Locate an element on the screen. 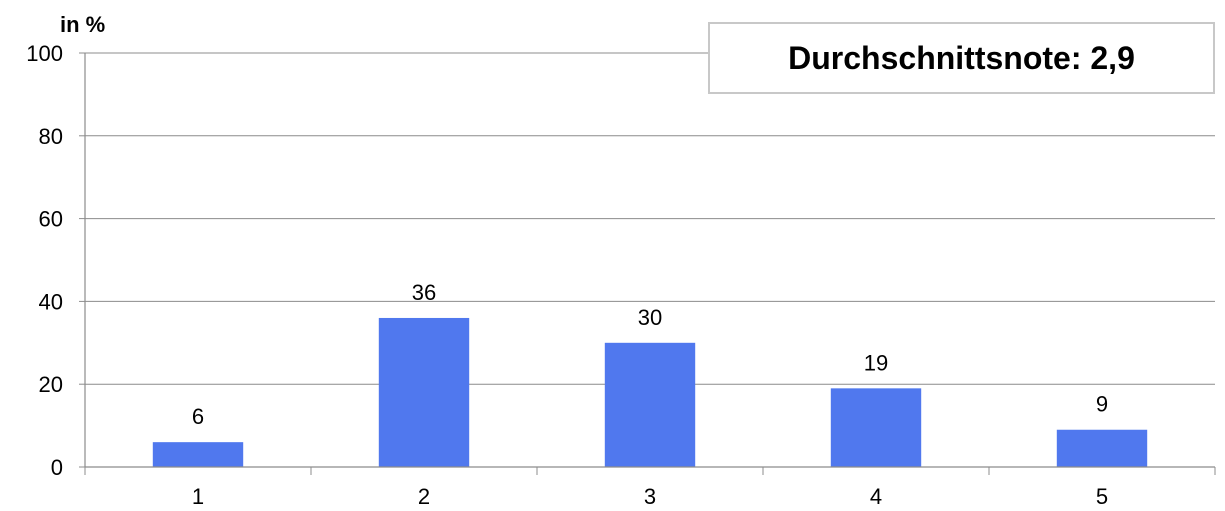 This screenshot has height=511, width=1225. data-label-3: 30 is located at coordinates (650, 317).